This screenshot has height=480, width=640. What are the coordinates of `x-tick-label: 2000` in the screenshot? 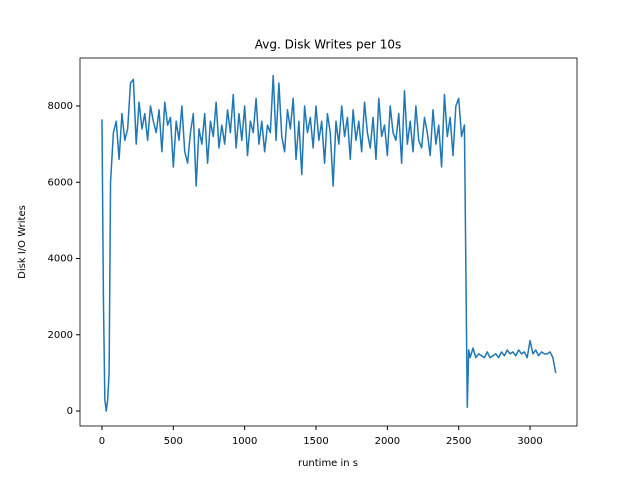 It's located at (387, 441).